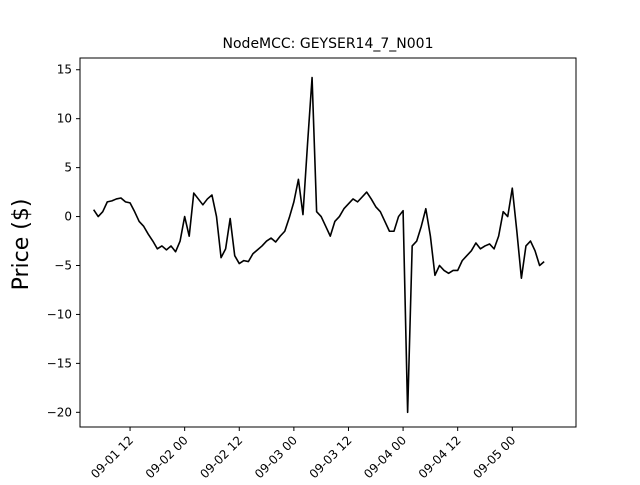  Describe the element at coordinates (331, 456) in the screenshot. I see `x-tick-label: 09-03 12` at that location.